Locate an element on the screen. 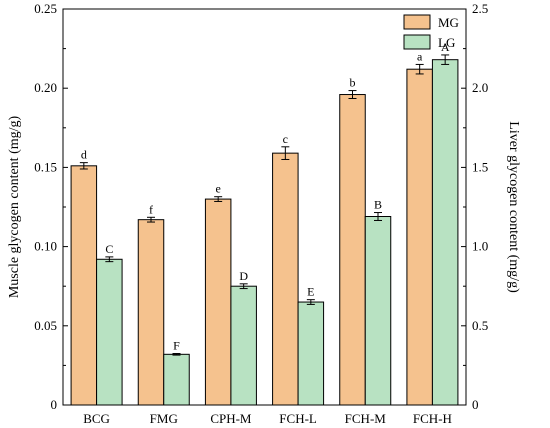  significance-label: a is located at coordinates (420, 56).